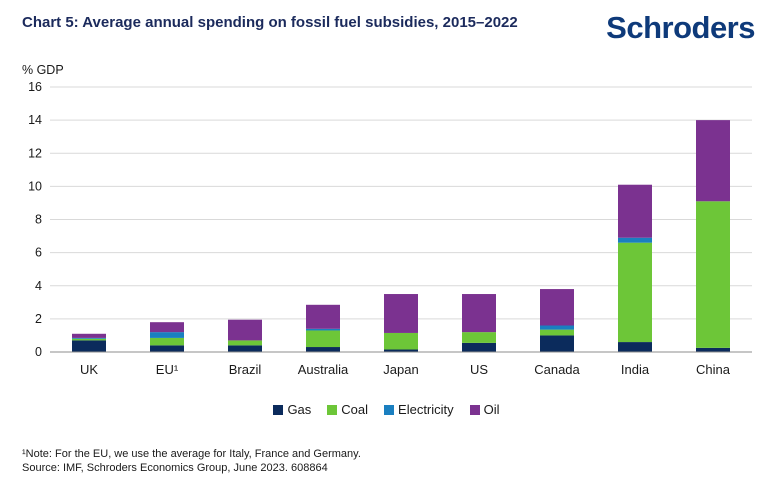  What do you see at coordinates (89, 369) in the screenshot?
I see `x-tick-label: UK` at bounding box center [89, 369].